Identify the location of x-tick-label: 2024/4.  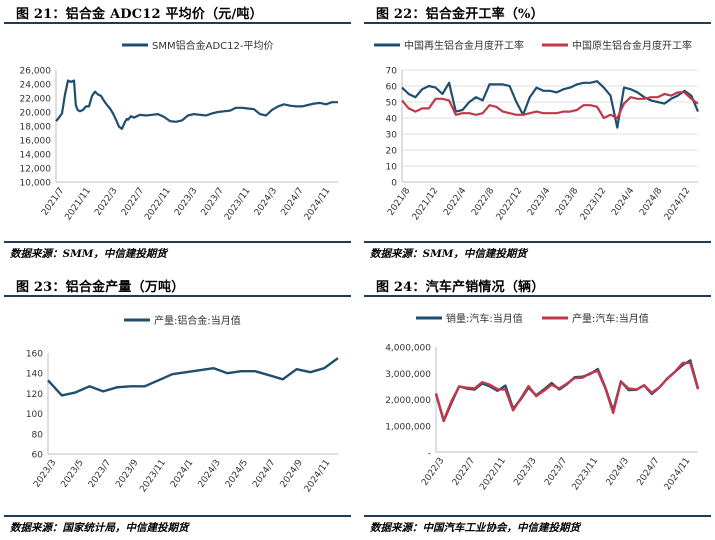
(623, 202).